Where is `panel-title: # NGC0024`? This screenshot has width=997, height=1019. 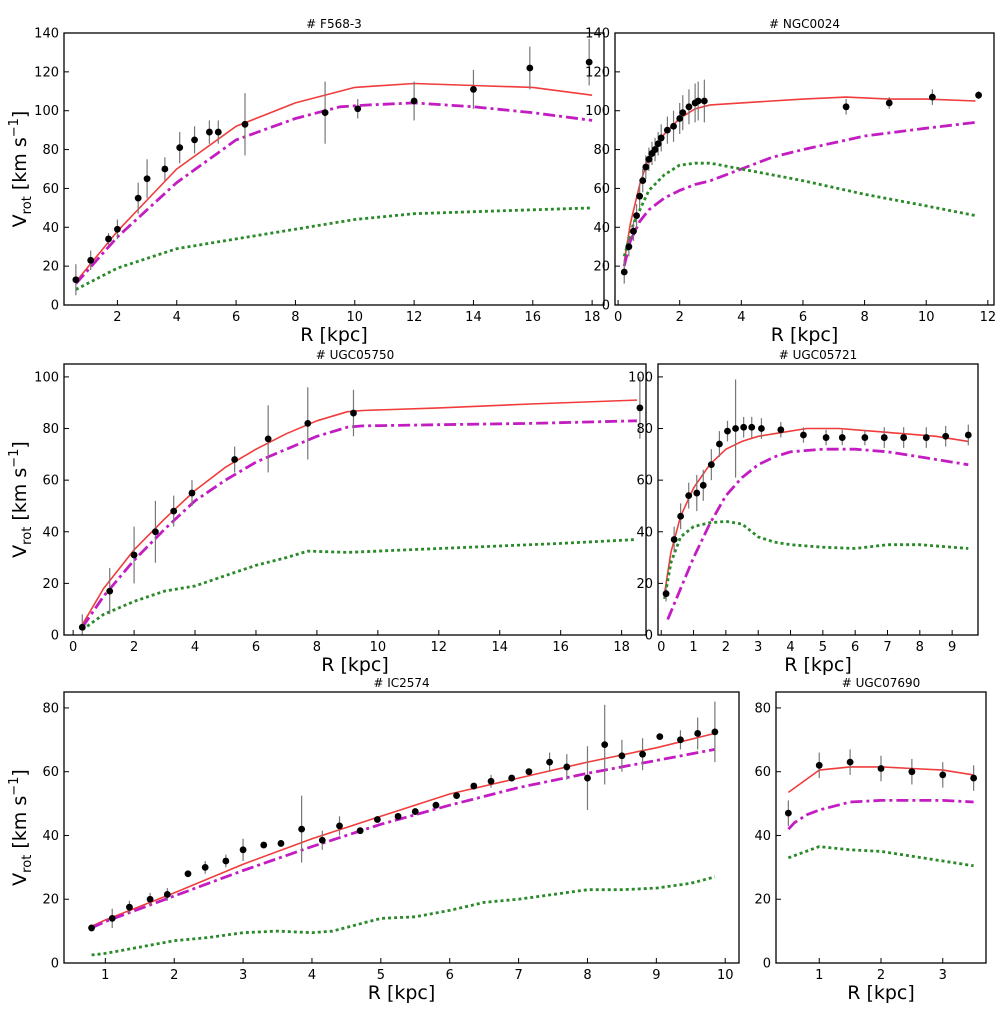 panel-title: # NGC0024 is located at coordinates (804, 24).